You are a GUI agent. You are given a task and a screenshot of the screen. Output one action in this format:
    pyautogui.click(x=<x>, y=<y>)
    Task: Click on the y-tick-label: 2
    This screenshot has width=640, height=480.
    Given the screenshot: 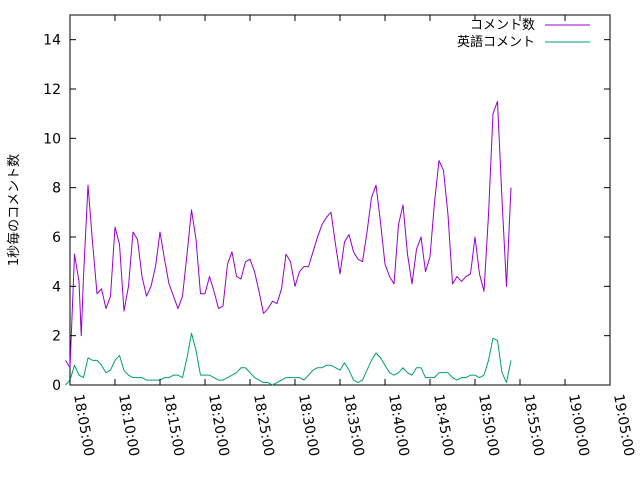 What is the action you would take?
    pyautogui.click(x=56, y=337)
    